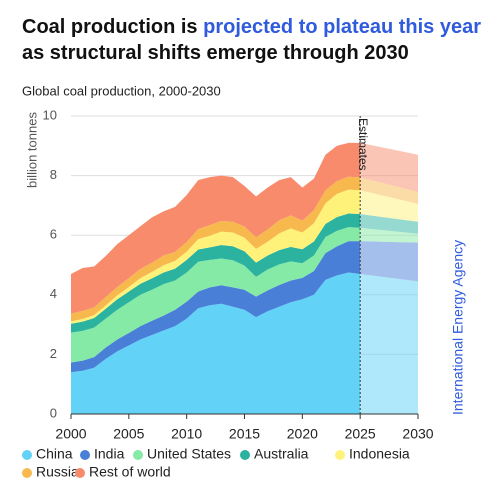 The width and height of the screenshot is (500, 500). I want to click on x-tick-label: 2000, so click(70, 434).